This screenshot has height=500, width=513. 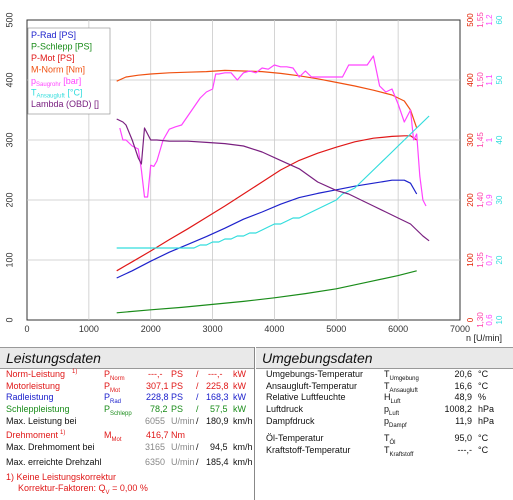 I want to click on env-symbol: HLuft, so click(x=392, y=400).